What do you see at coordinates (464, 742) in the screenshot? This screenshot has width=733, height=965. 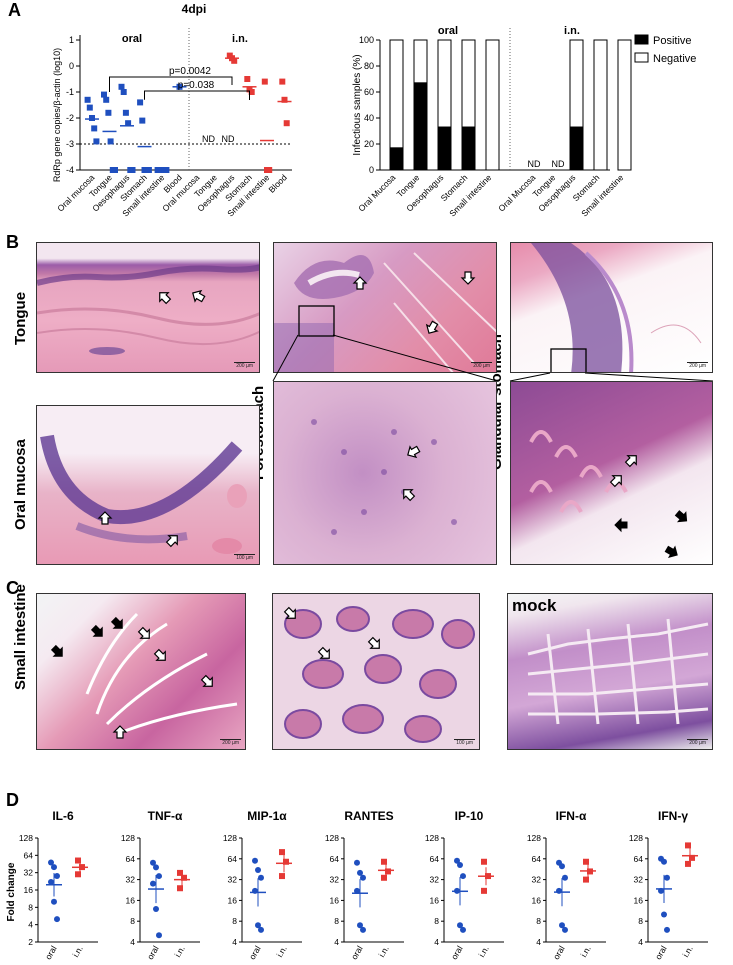 I see `scale-bar: 100 µm` at bounding box center [464, 742].